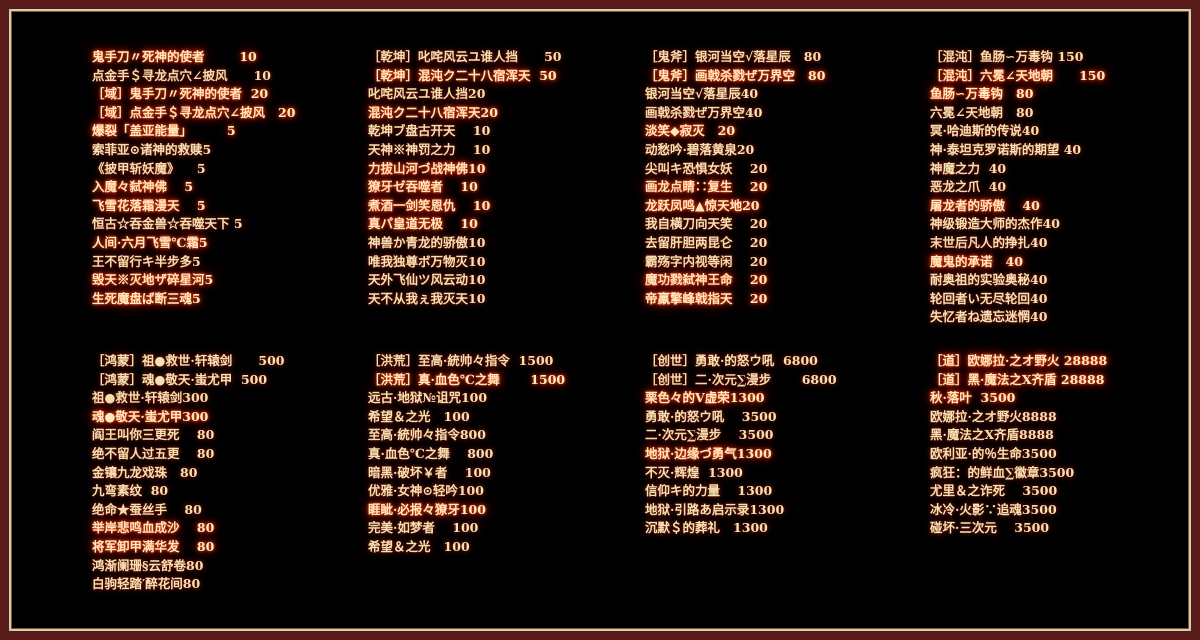 The width and height of the screenshot is (1200, 640). What do you see at coordinates (153, 280) in the screenshot?
I see `list-item: 毁天※灭地ザ碎星河5` at bounding box center [153, 280].